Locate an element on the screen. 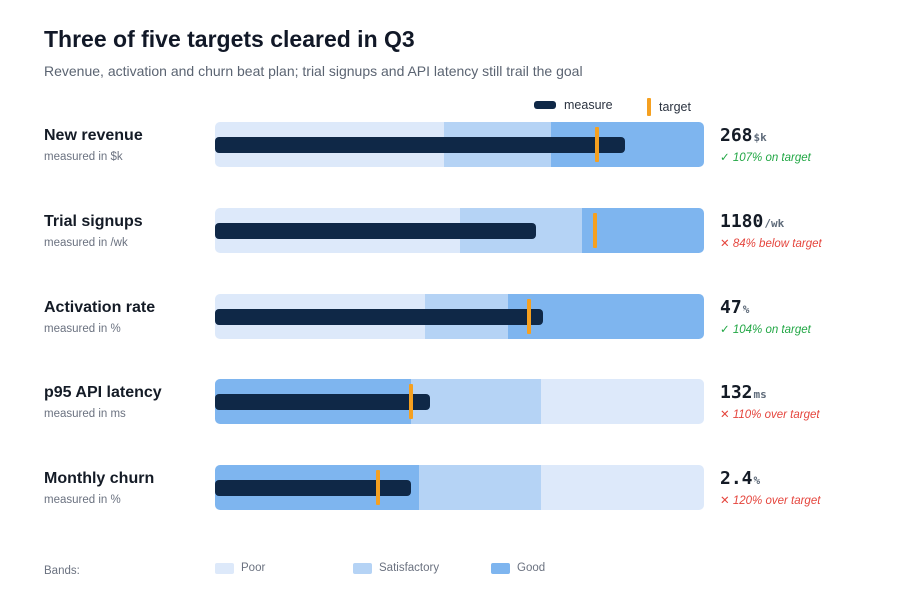  bands-caption: Bands: is located at coordinates (62, 571).